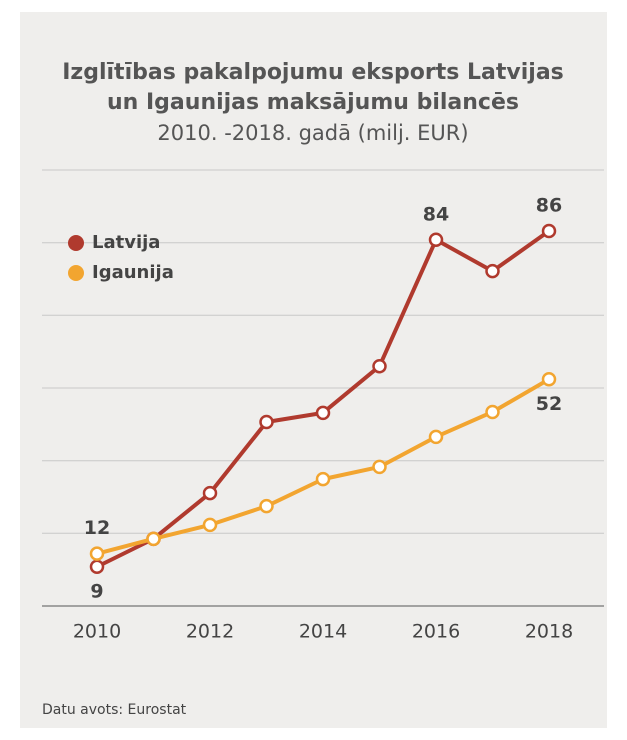  I want to click on source: Datu avots: Eurostat, so click(114, 710).